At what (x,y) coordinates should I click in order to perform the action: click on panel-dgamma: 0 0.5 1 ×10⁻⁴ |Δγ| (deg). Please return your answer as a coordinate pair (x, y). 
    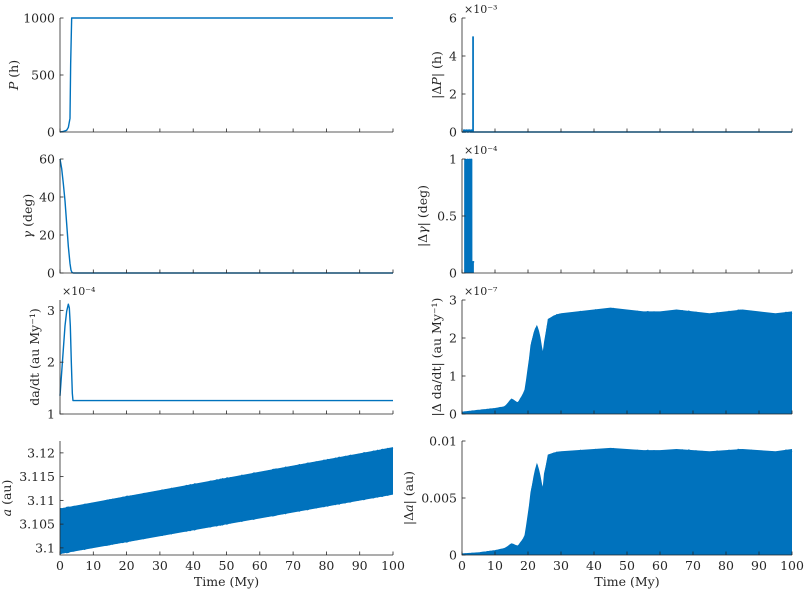
    Looking at the image, I should click on (604, 212).